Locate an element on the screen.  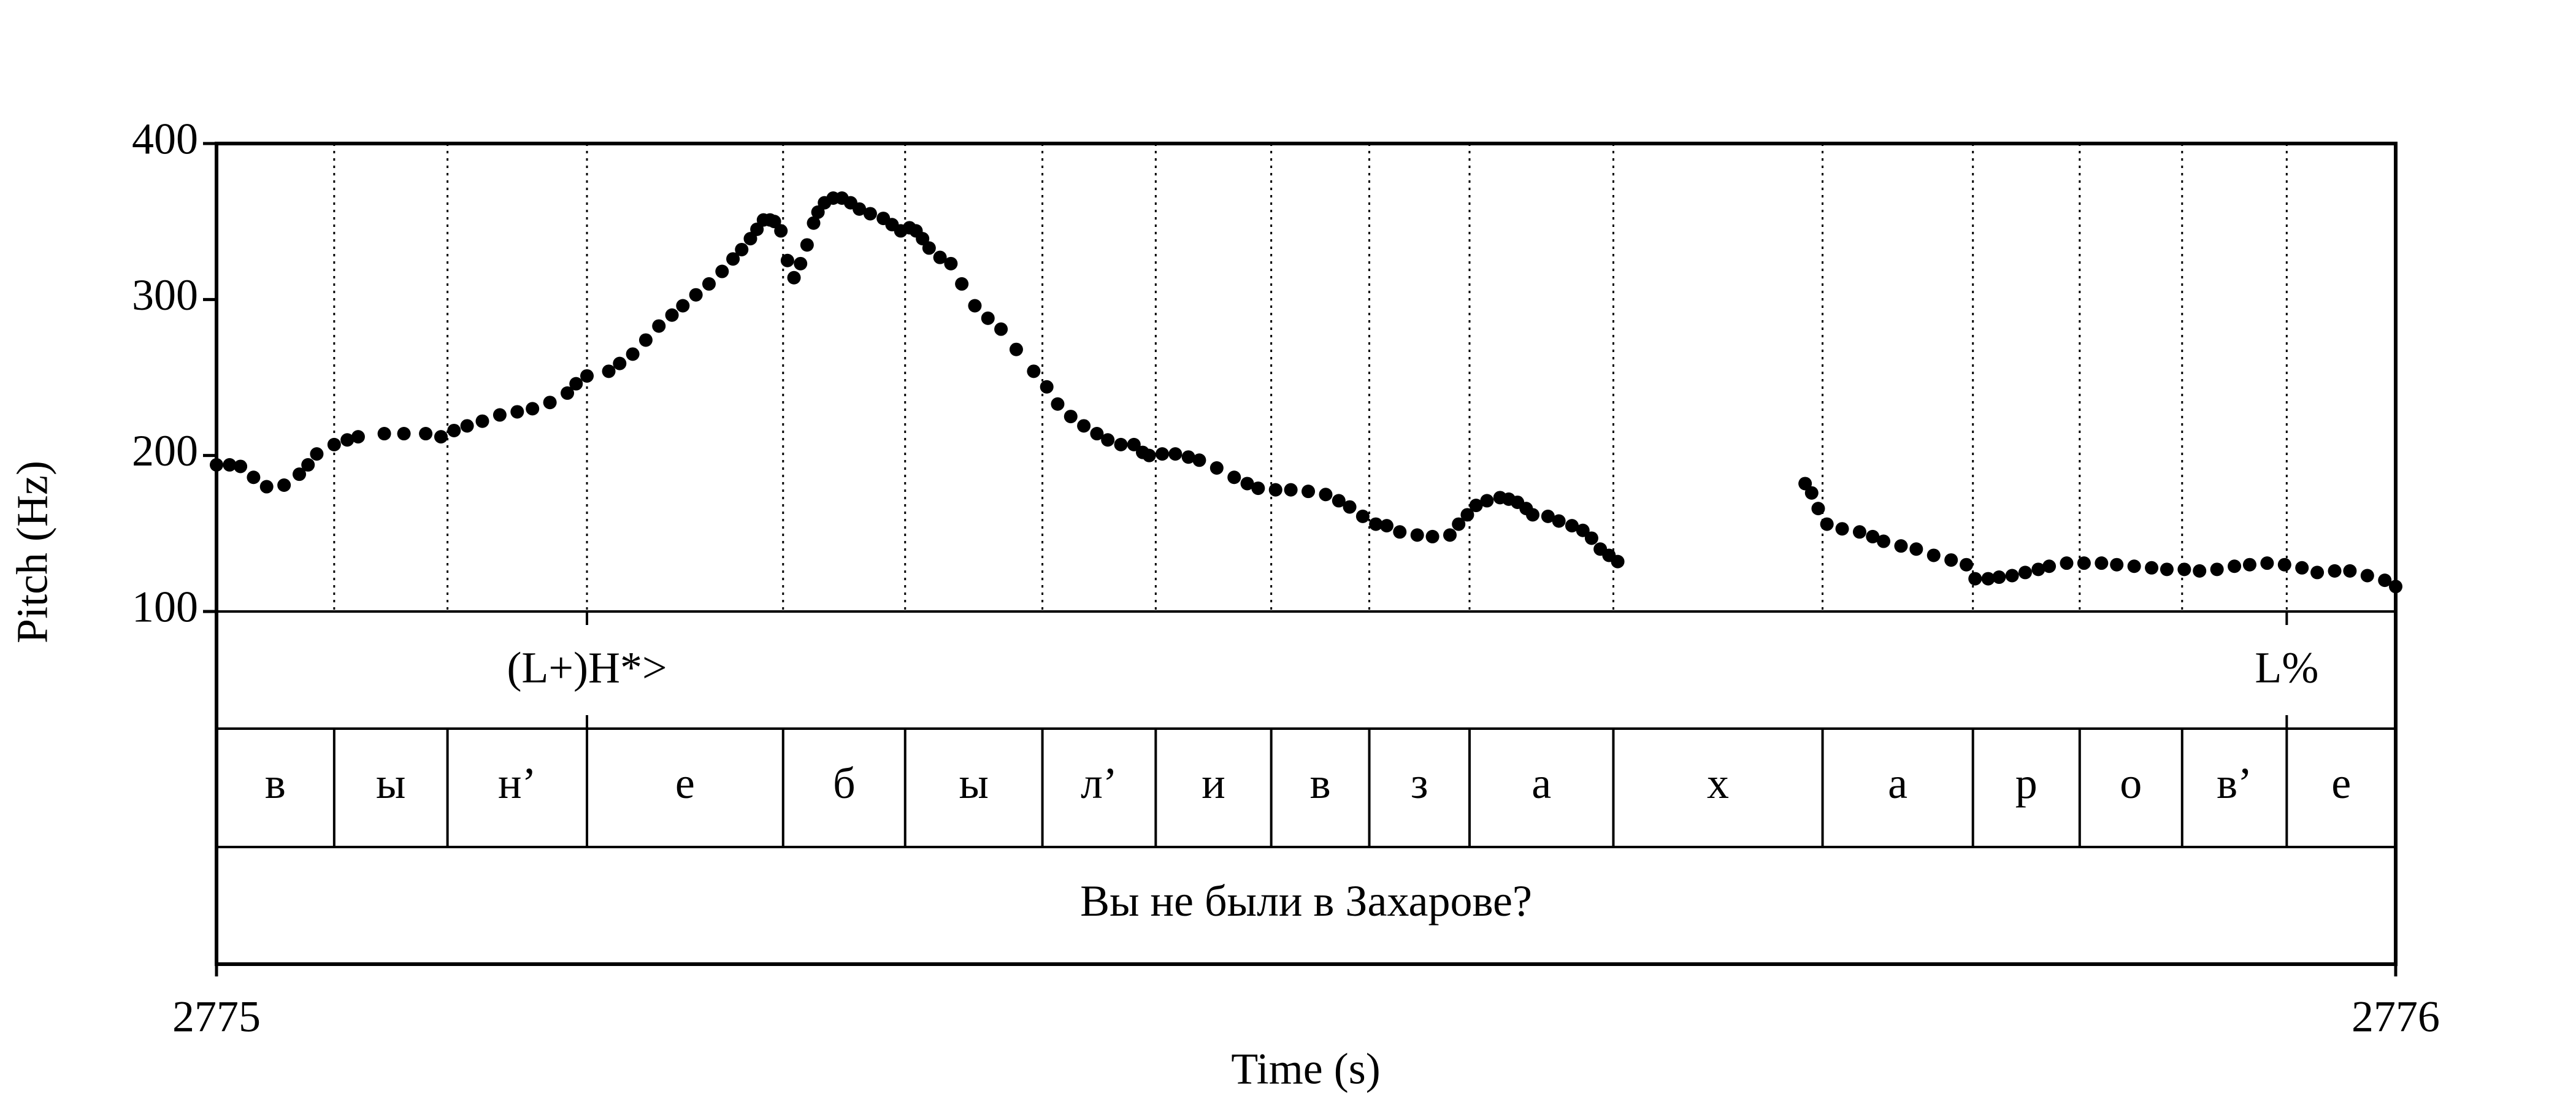
tone-label: L% is located at coordinates (2286, 667).